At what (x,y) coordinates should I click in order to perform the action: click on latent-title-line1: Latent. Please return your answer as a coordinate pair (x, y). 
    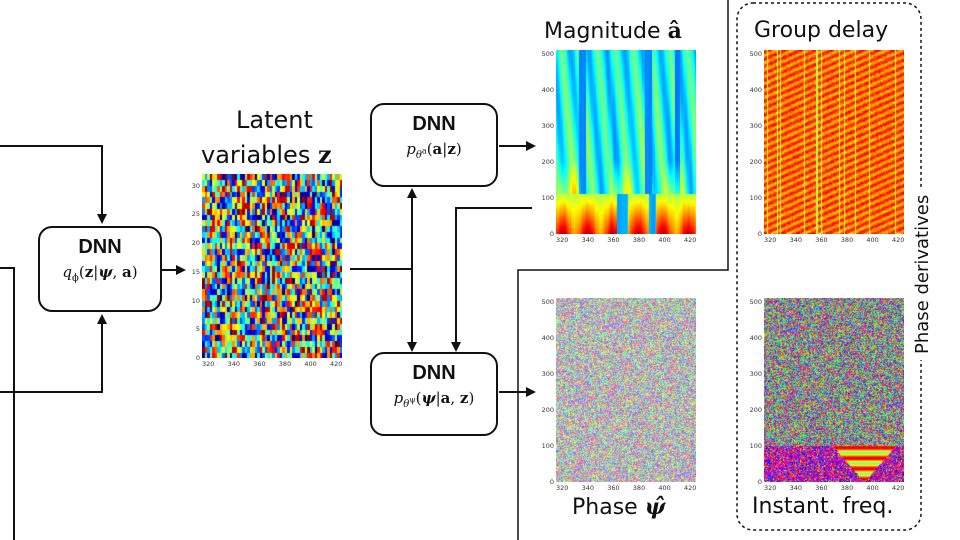
    Looking at the image, I should click on (274, 120).